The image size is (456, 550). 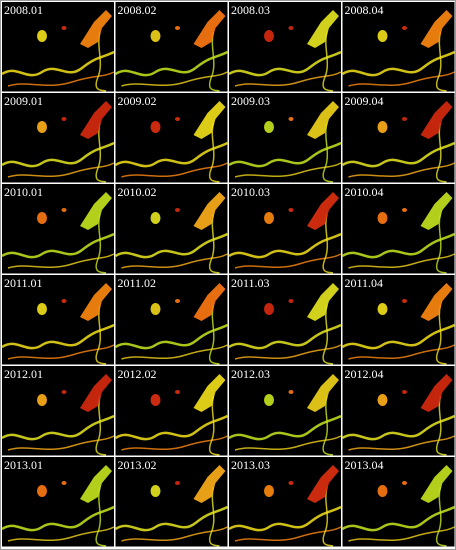 What do you see at coordinates (398, 411) in the screenshot?
I see `panel: 2012.04` at bounding box center [398, 411].